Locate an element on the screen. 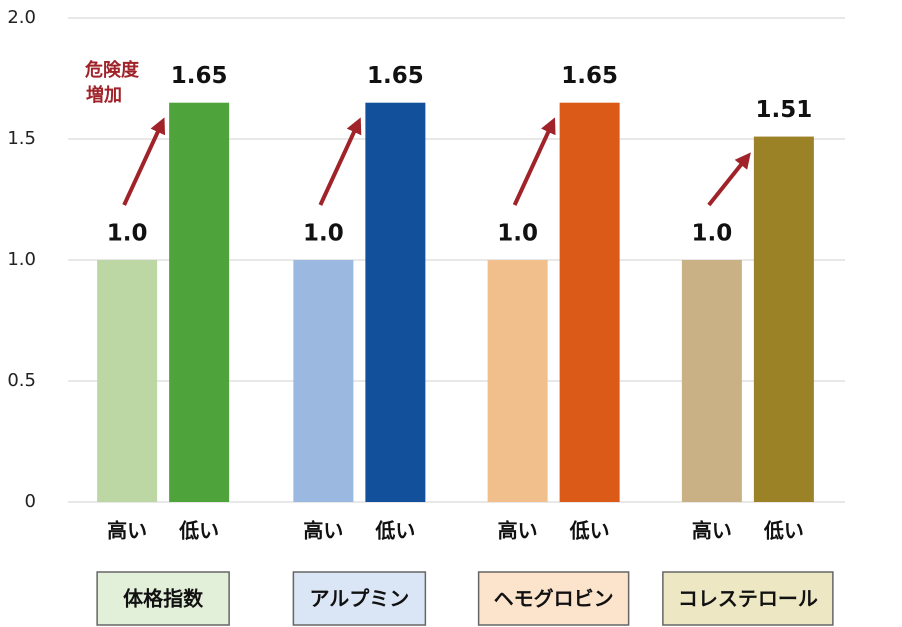 The height and width of the screenshot is (627, 902). category-label: コレステロール is located at coordinates (748, 599).